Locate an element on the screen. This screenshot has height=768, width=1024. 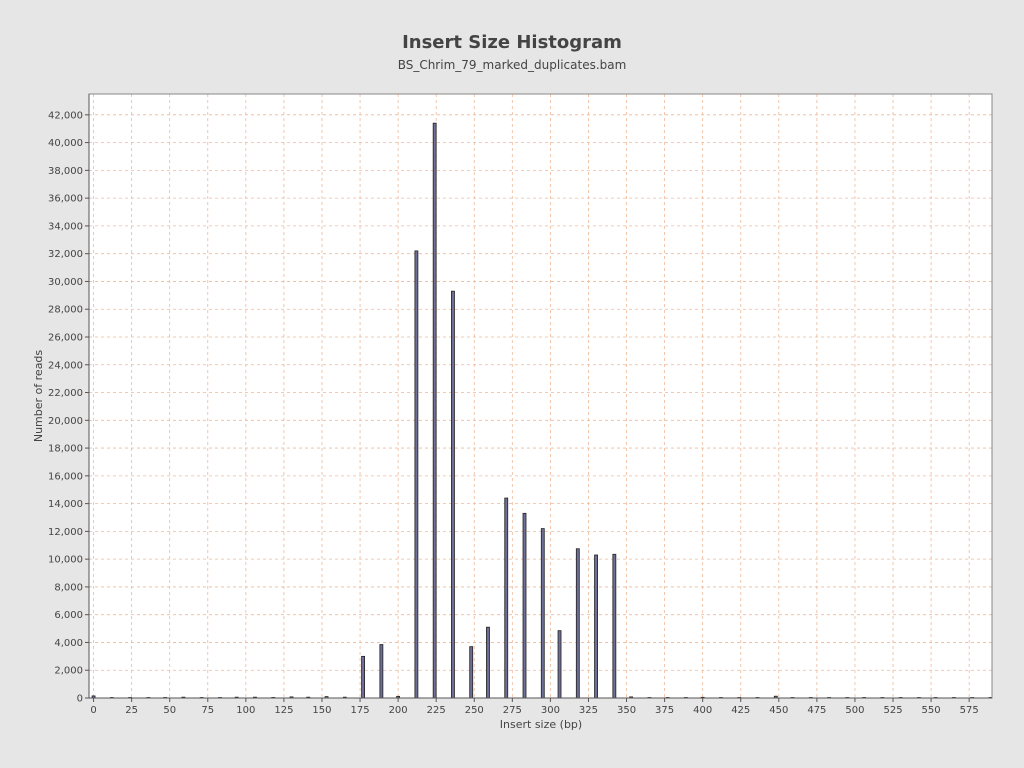
x-tick-label: 350 is located at coordinates (626, 710).